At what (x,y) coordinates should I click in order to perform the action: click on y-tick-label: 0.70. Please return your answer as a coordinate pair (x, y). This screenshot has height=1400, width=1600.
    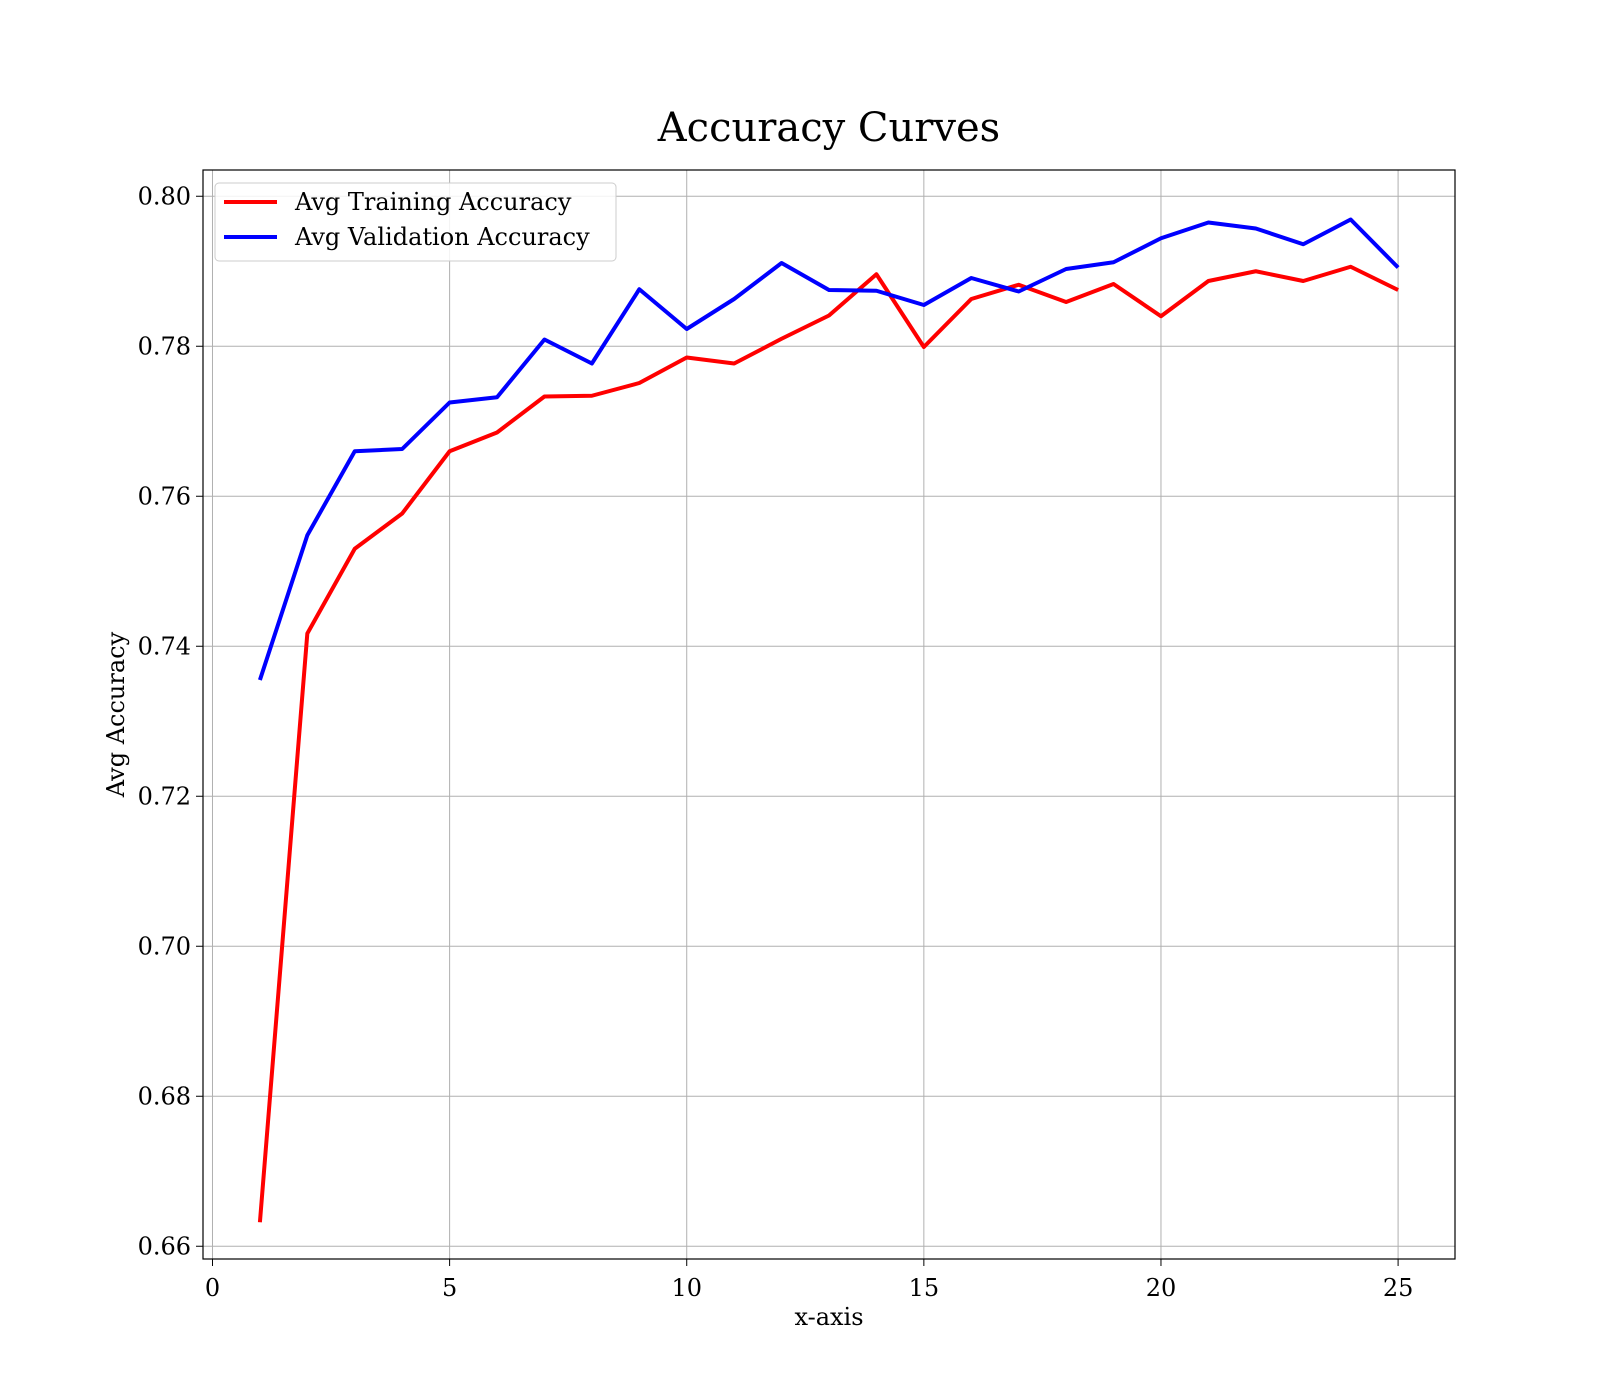
    Looking at the image, I should click on (164, 946).